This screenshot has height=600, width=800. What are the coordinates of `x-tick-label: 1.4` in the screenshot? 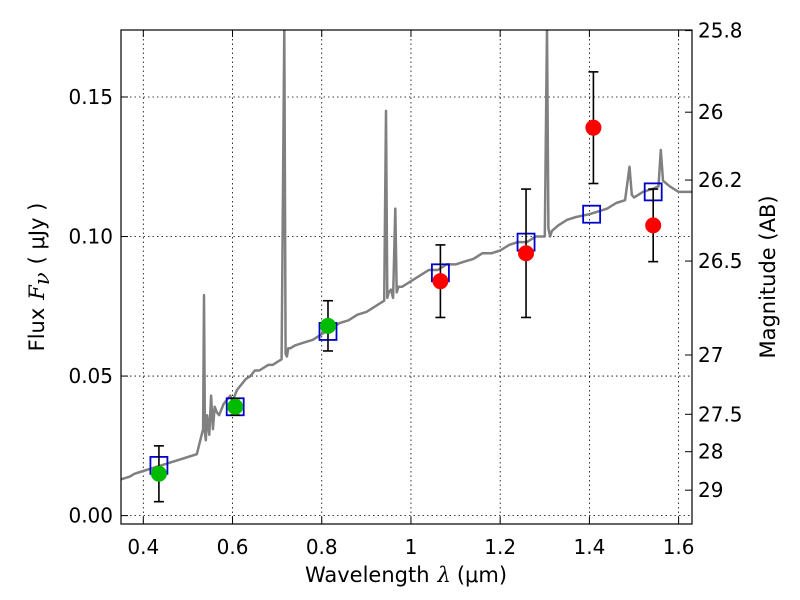 It's located at (589, 547).